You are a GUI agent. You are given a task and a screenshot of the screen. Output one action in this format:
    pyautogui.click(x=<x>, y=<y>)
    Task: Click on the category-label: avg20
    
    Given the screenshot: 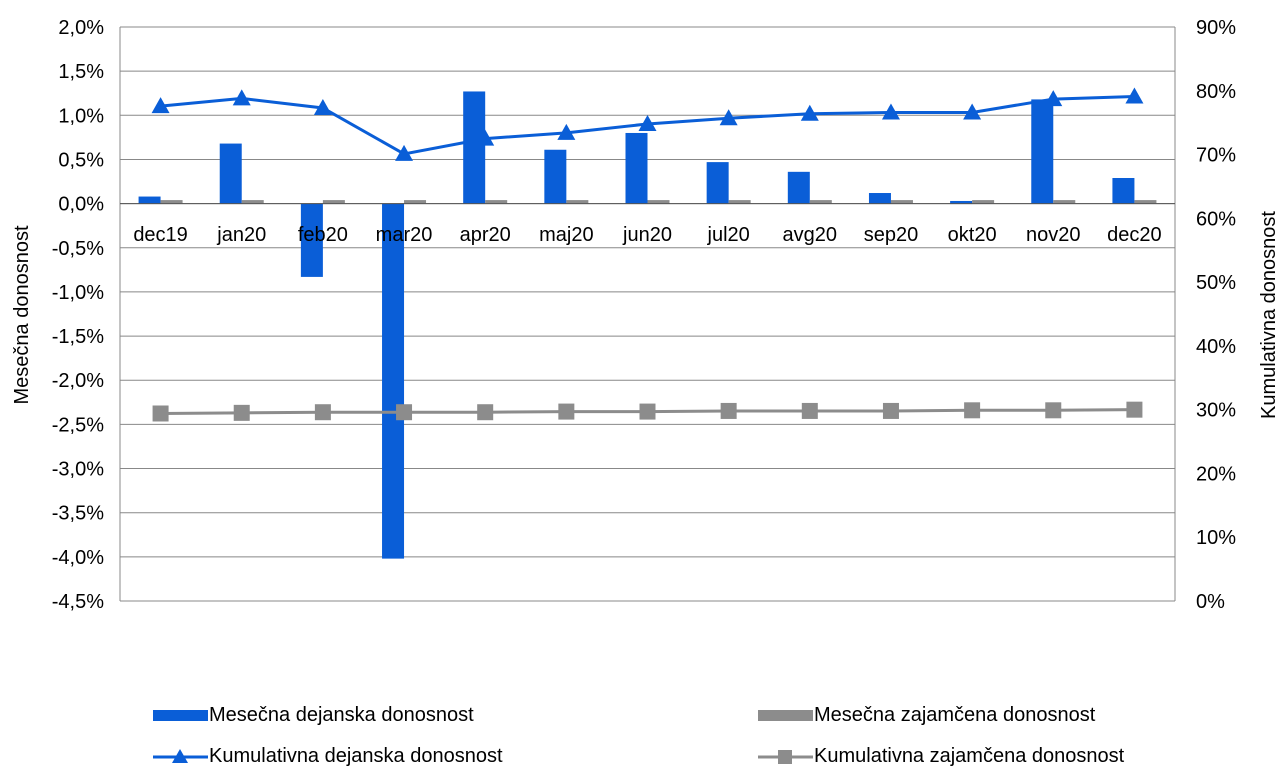 What is the action you would take?
    pyautogui.click(x=810, y=235)
    